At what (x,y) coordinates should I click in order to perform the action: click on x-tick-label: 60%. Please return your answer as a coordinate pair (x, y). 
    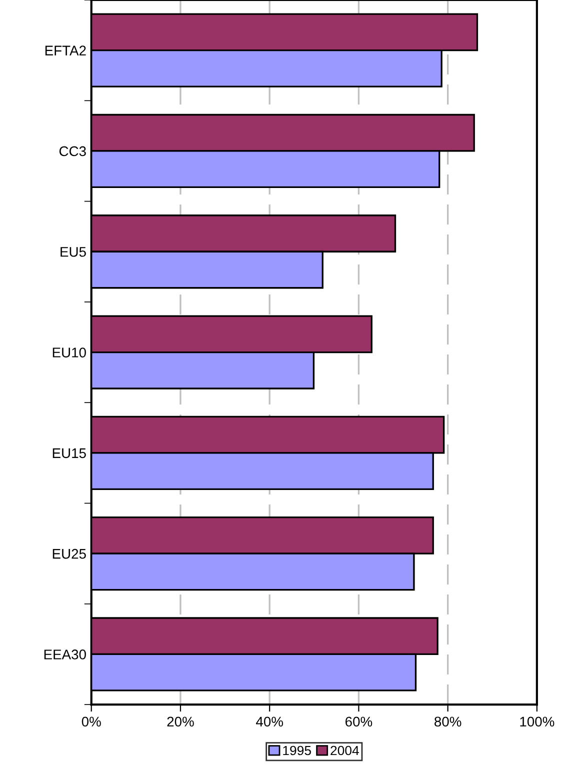
    Looking at the image, I should click on (359, 721).